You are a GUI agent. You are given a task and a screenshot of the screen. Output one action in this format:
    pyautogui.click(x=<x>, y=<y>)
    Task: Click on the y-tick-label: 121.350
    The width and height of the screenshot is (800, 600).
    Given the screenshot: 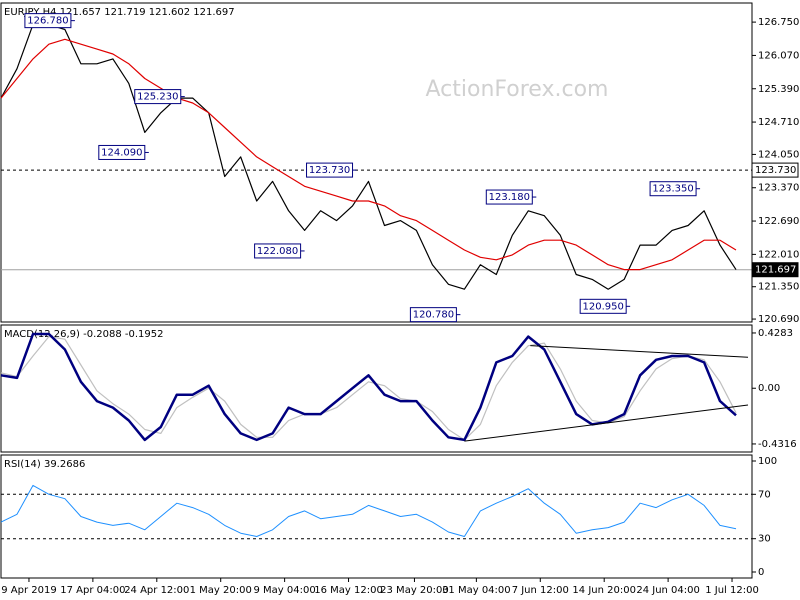 What is the action you would take?
    pyautogui.click(x=778, y=287)
    